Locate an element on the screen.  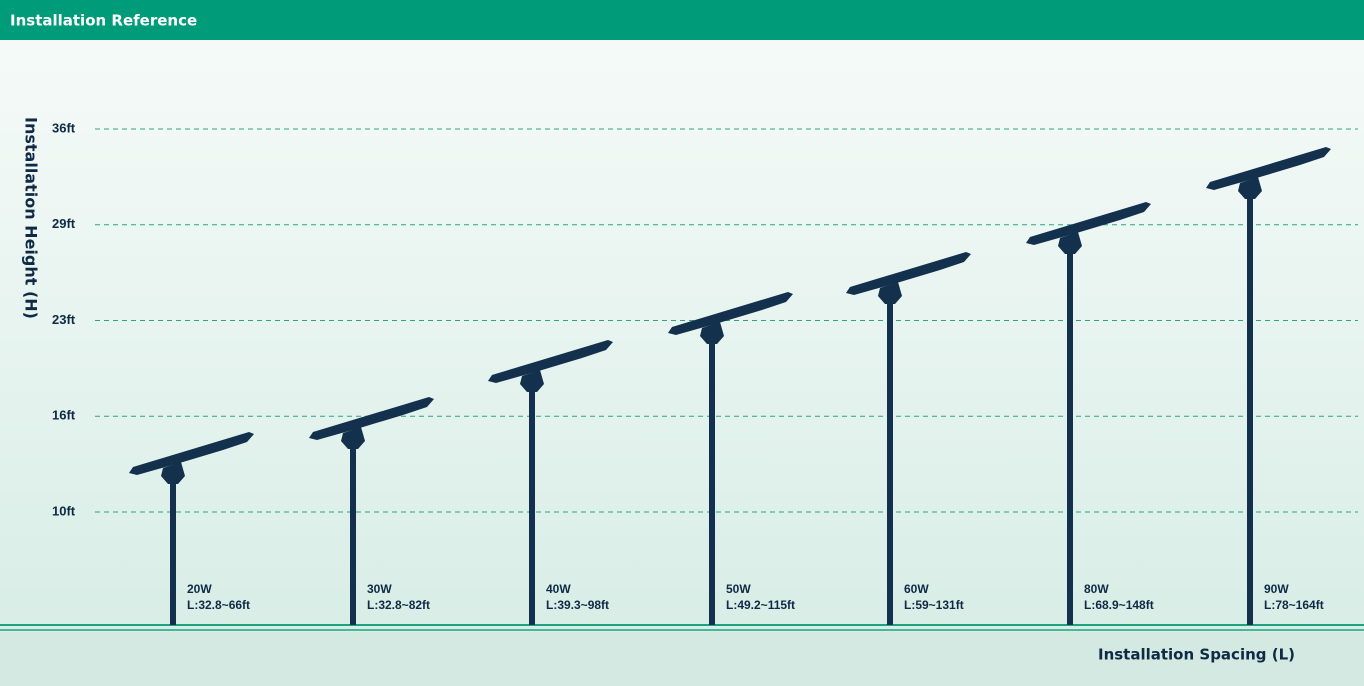
power-label: 50W is located at coordinates (738, 589).